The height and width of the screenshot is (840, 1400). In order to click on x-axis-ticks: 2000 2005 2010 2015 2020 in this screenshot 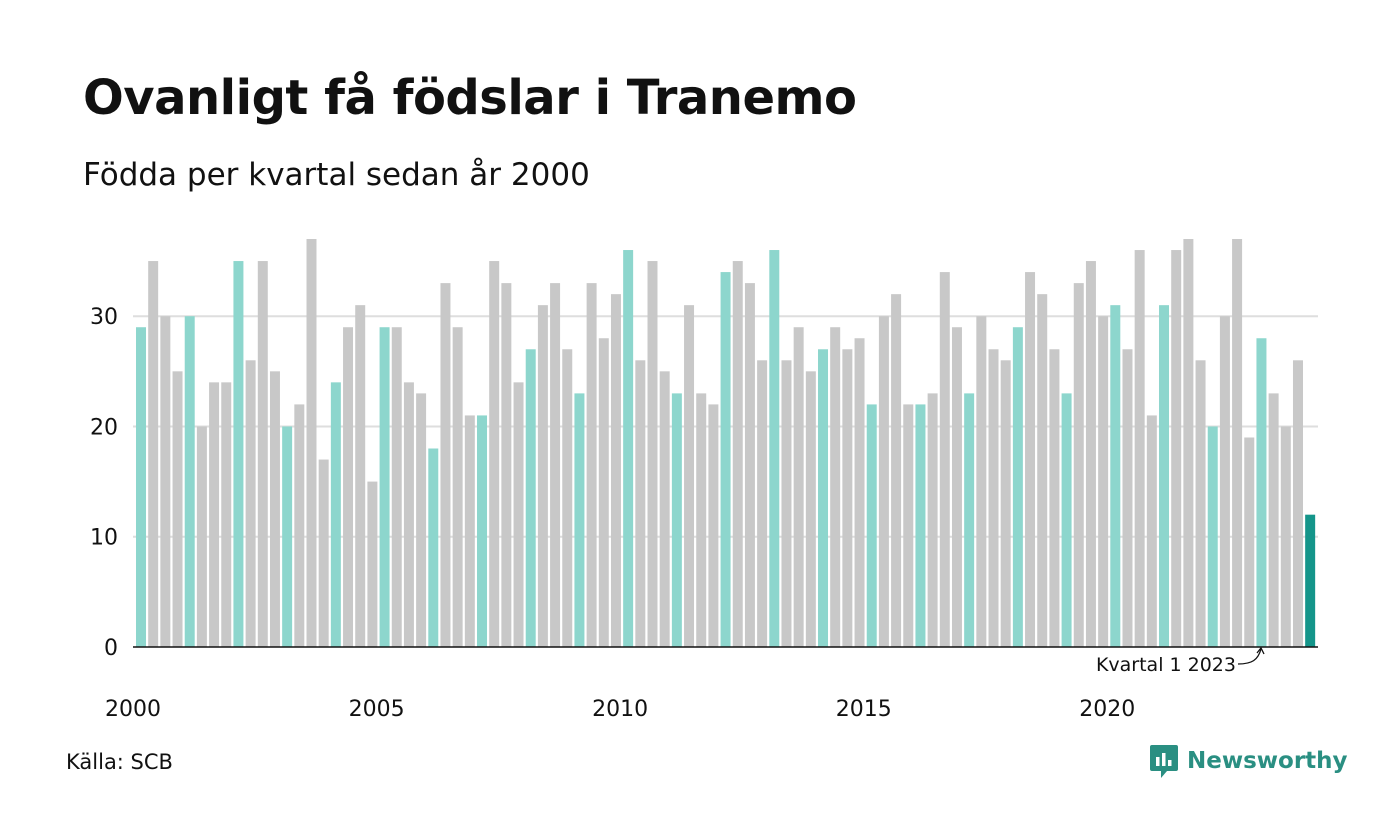, I will do `click(620, 709)`.